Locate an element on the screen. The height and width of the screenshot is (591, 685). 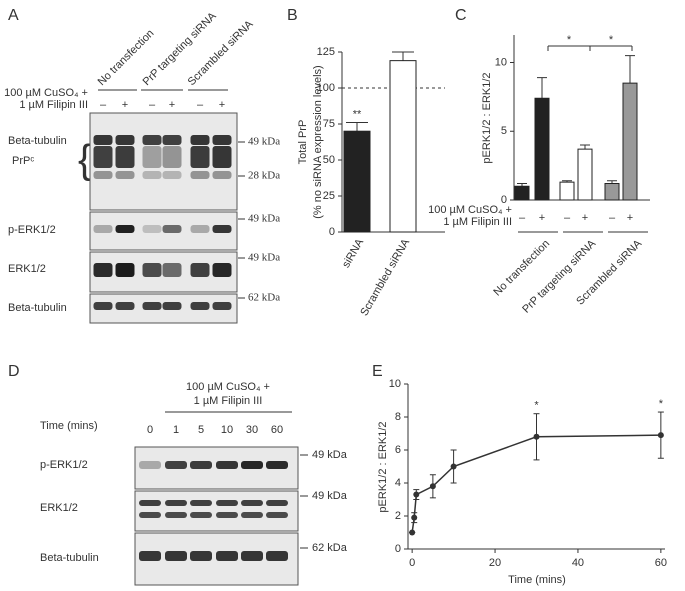
blot-membrane is located at coordinates (216, 511).